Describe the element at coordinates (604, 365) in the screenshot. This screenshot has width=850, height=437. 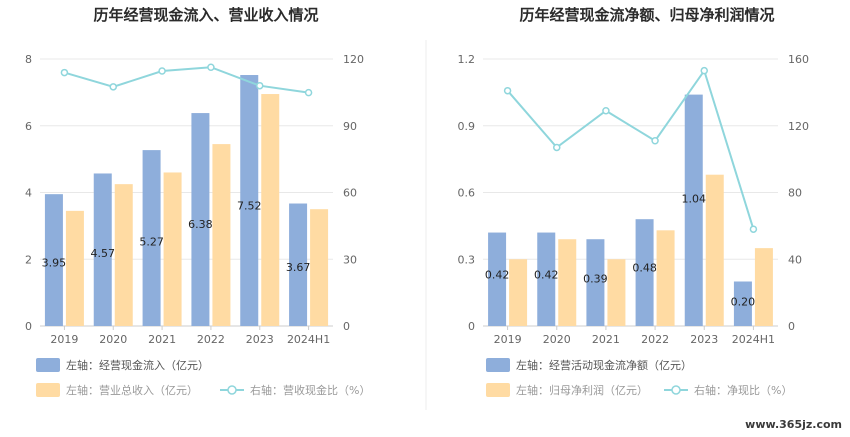
I see `legend-label: 左轴：经营活动现金流净额（亿元）` at that location.